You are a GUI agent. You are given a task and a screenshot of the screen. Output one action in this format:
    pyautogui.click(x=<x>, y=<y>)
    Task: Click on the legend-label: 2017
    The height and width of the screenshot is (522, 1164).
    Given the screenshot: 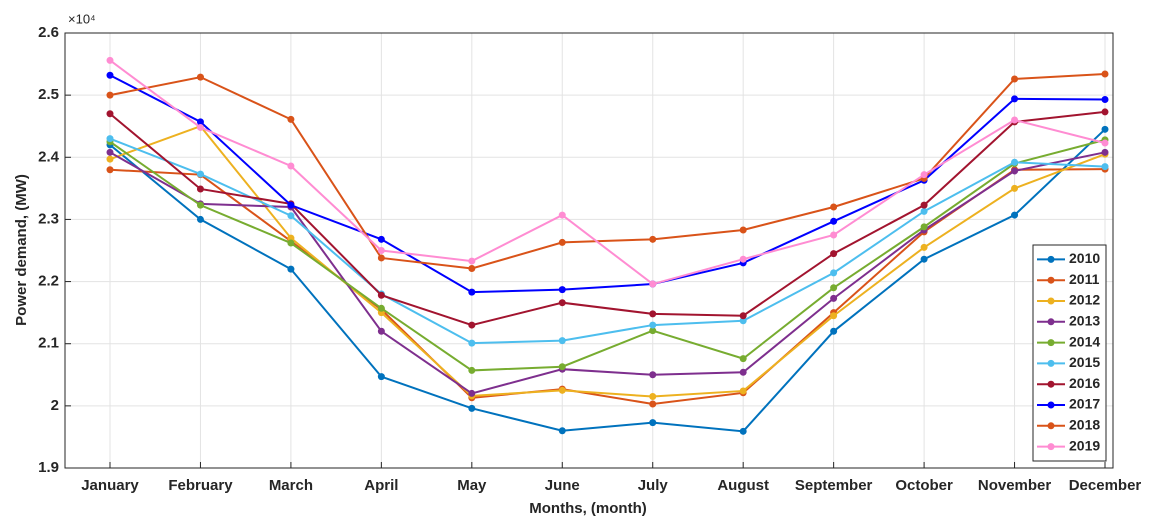 What is the action you would take?
    pyautogui.click(x=1084, y=404)
    